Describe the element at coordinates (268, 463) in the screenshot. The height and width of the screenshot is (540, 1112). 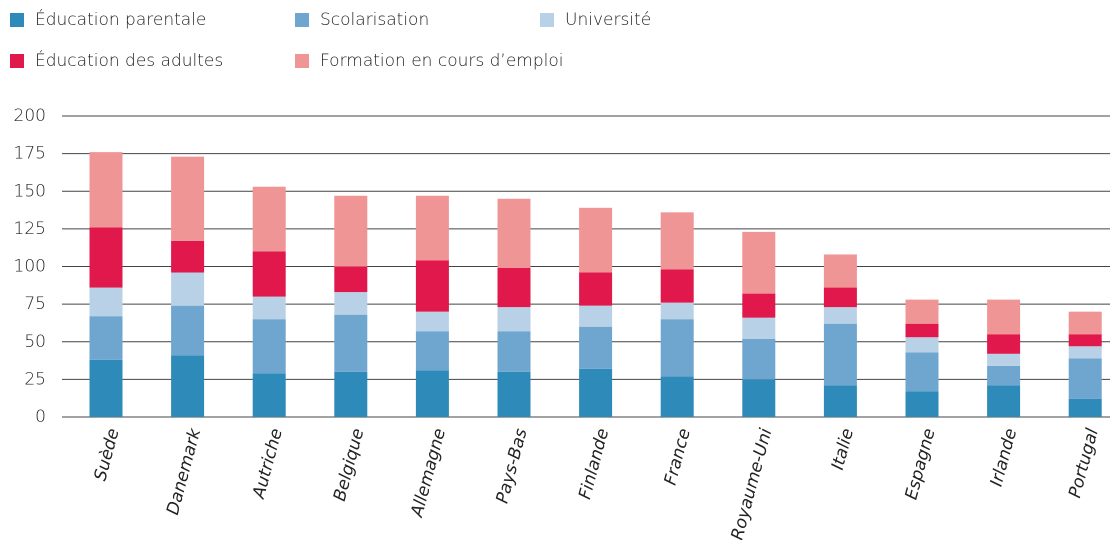
I see `x-tick-label: Autriche` at that location.